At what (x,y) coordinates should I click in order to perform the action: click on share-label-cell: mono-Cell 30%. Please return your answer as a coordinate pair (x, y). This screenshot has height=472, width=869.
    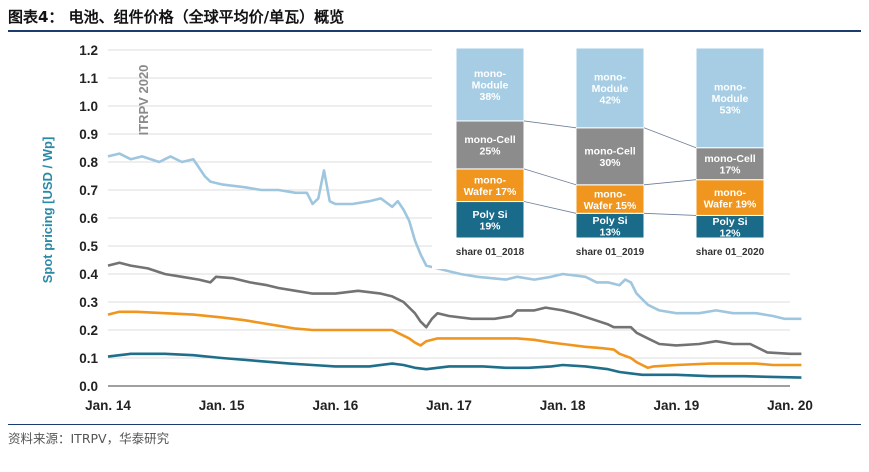
    Looking at the image, I should click on (609, 158).